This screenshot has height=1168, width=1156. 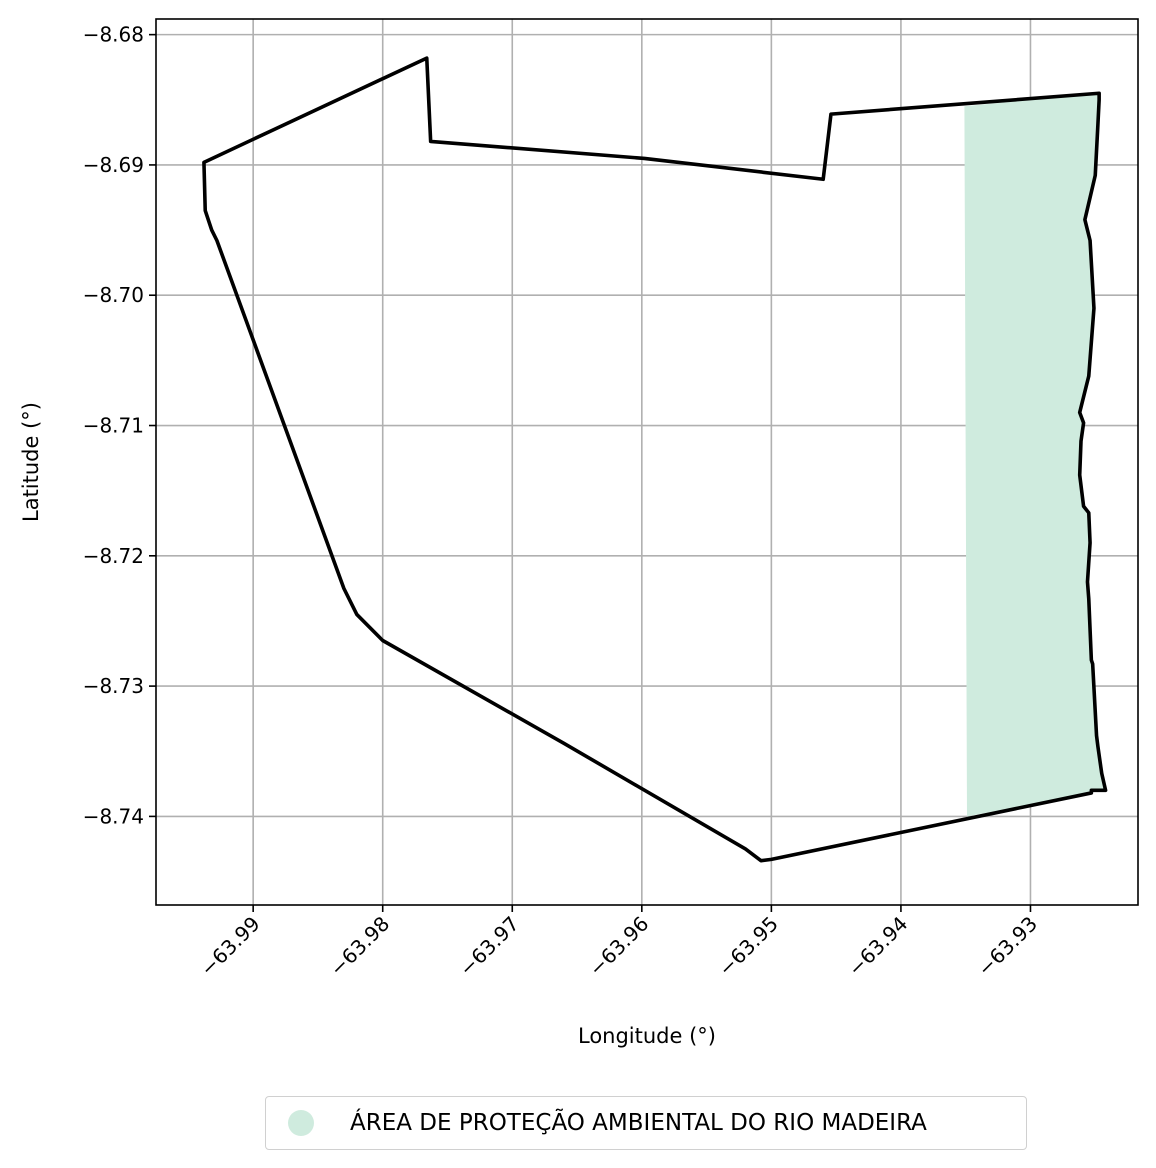 What do you see at coordinates (877, 946) in the screenshot?
I see `x-tick-label: −63.94` at bounding box center [877, 946].